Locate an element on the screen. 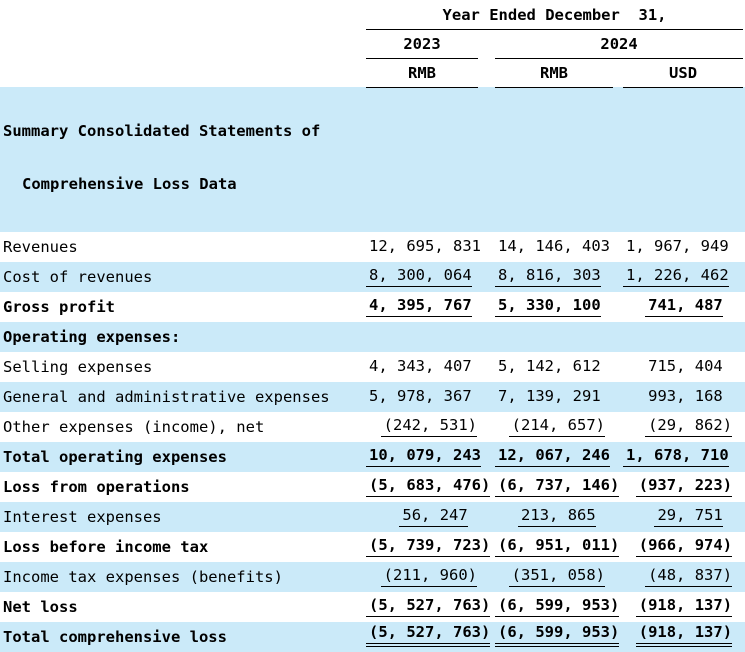 Image resolution: width=745 pixels, height=652 pixels. value: 993, 168 is located at coordinates (685, 395).